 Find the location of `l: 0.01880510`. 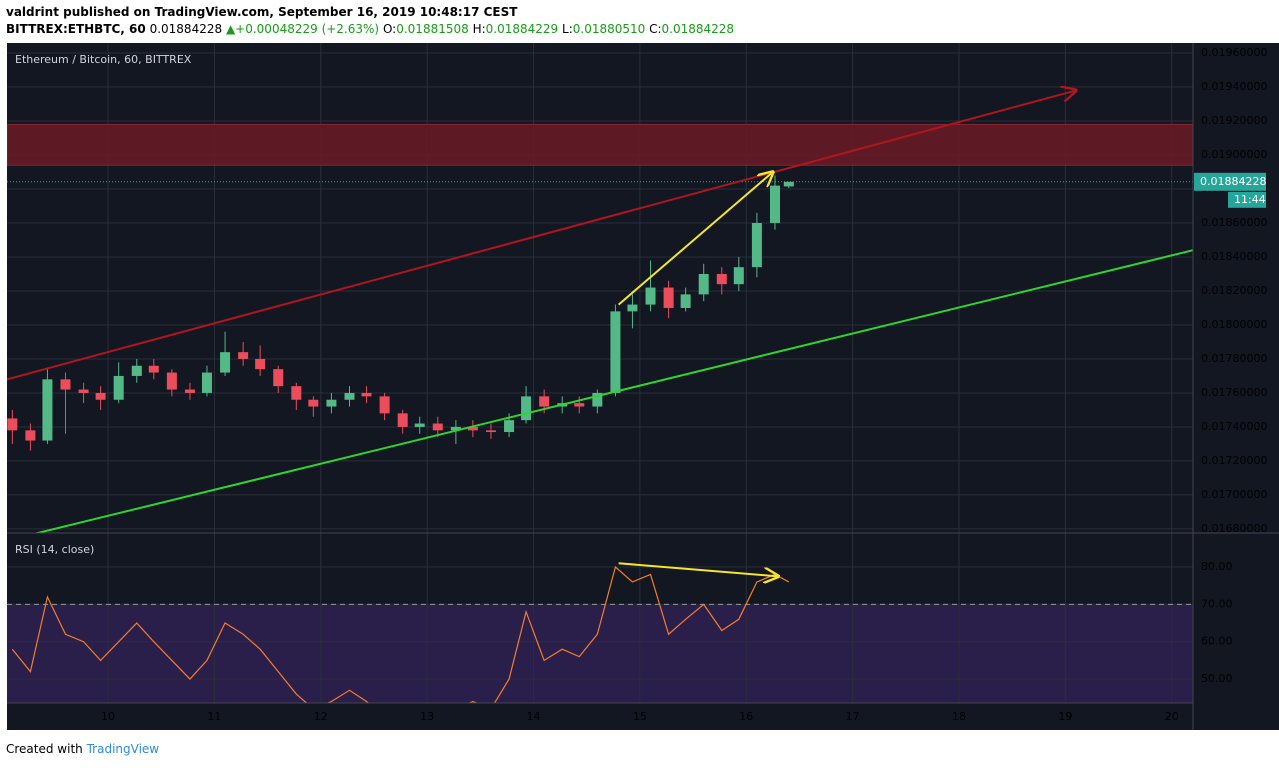

l: 0.01880510 is located at coordinates (609, 29).